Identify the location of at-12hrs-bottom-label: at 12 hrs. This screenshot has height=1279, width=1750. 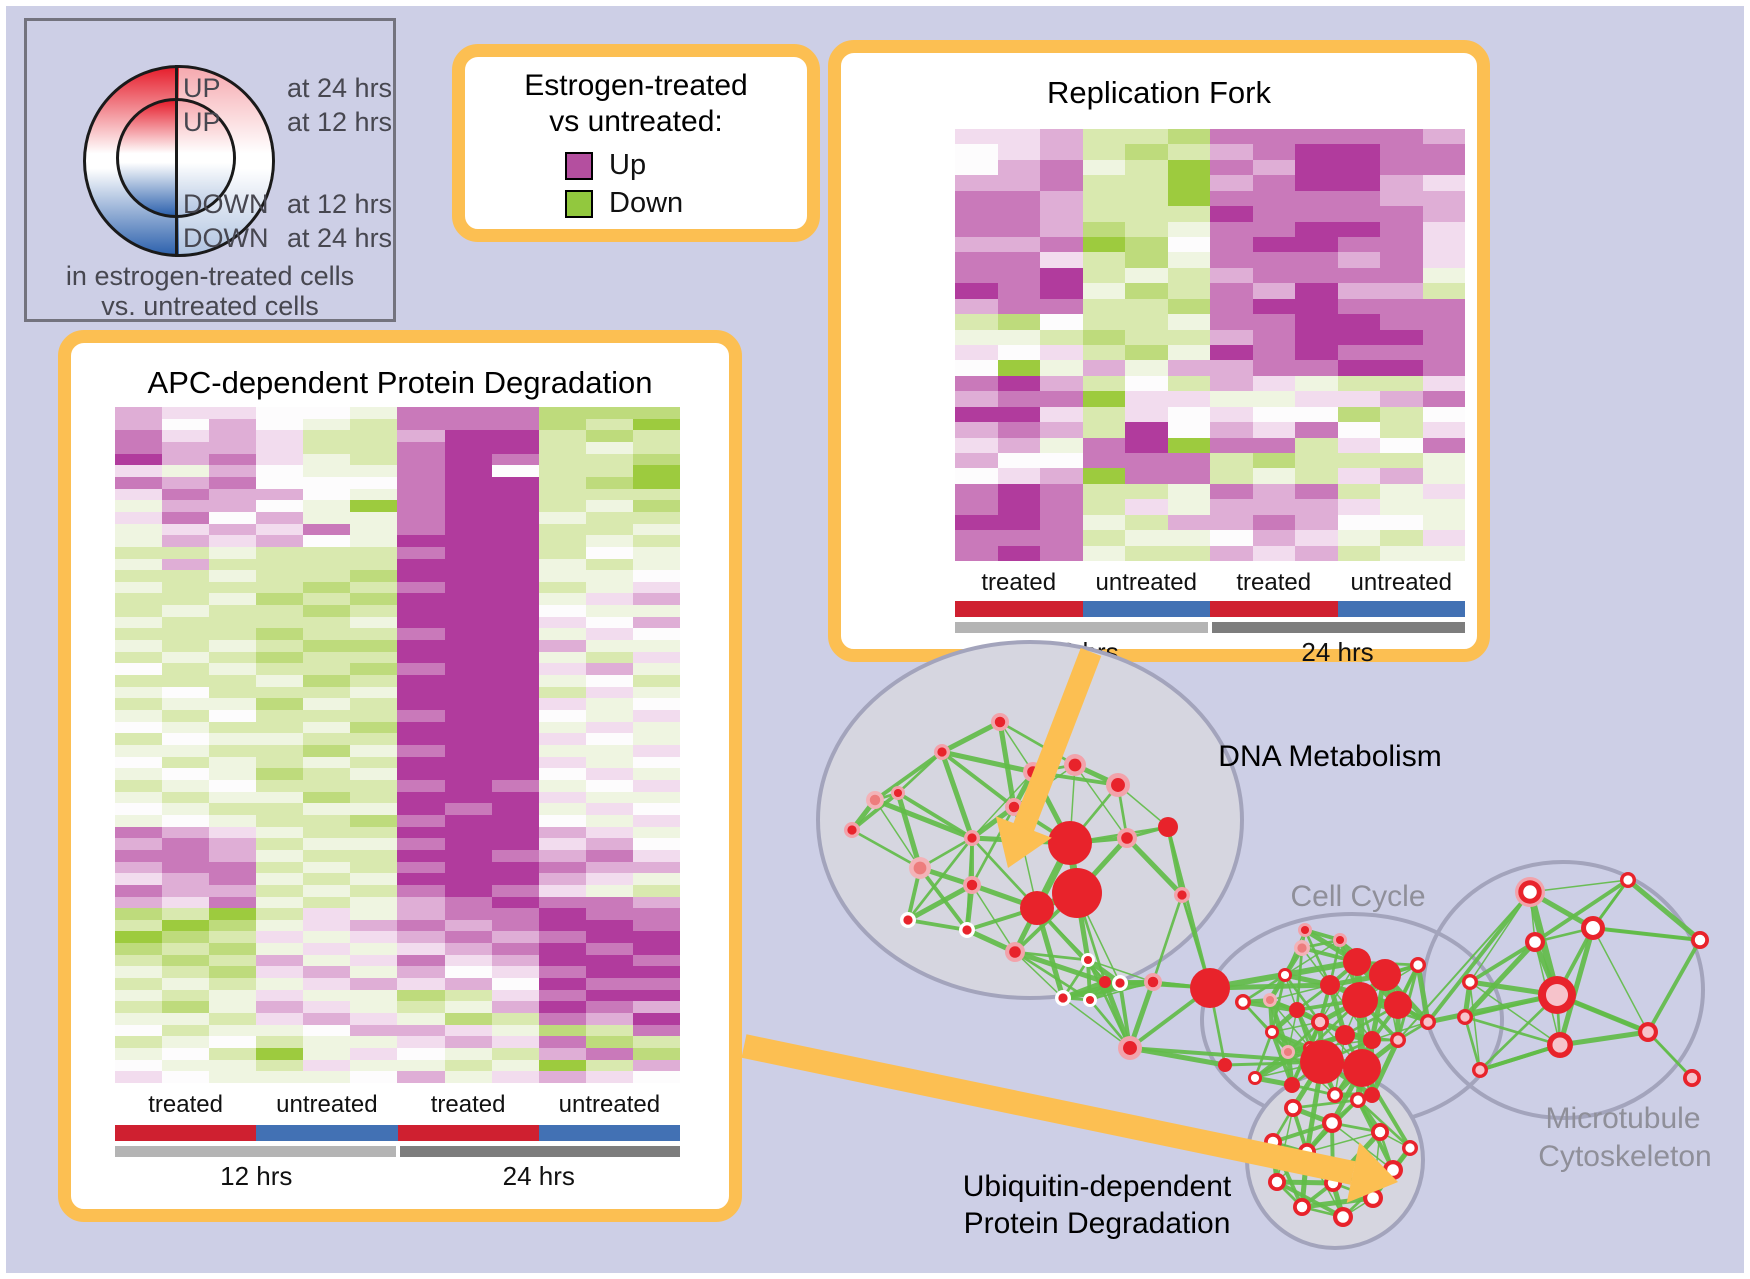
(340, 204).